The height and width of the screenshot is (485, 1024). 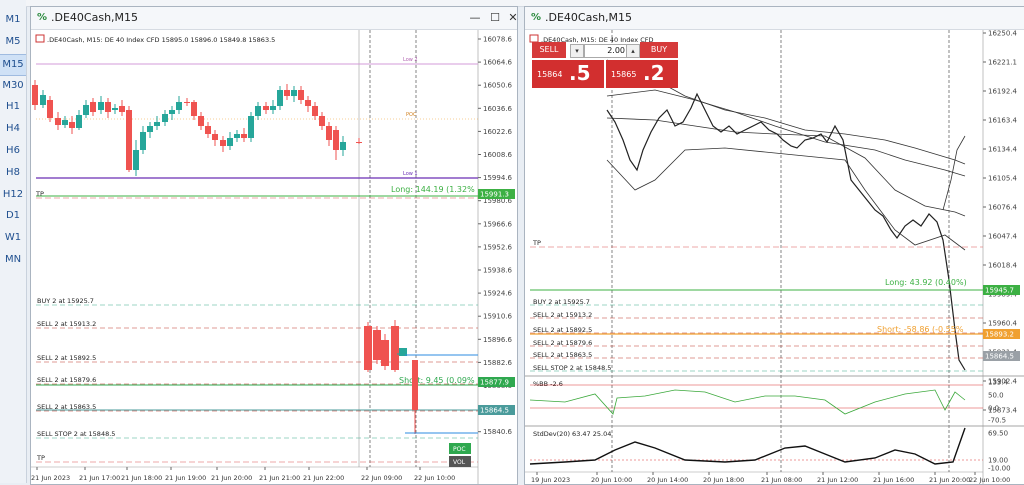 I want to click on sell-price-button: 15864 .5, so click(x=568, y=74).